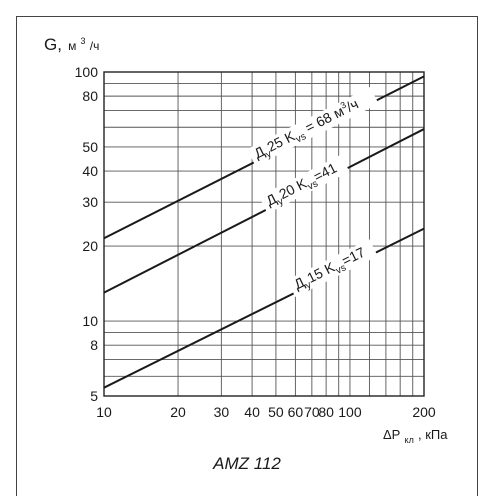 Image resolution: width=494 pixels, height=496 pixels. Describe the element at coordinates (296, 412) in the screenshot. I see `x-tick-label: 60` at that location.